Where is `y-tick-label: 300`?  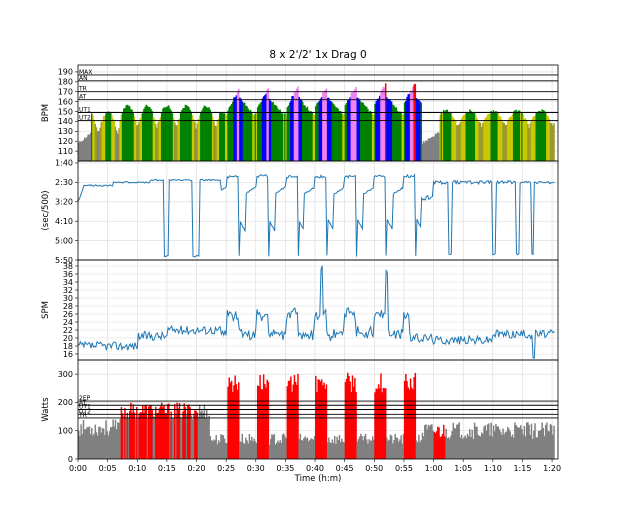
y-tick-label: 300 is located at coordinates (65, 374).